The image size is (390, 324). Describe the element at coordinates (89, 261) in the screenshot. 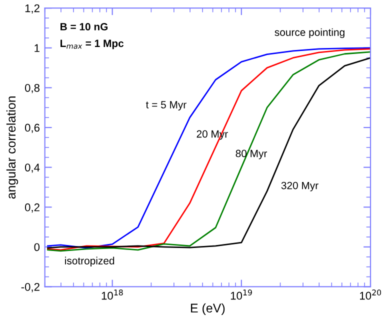

I see `annotation: isotropized` at that location.